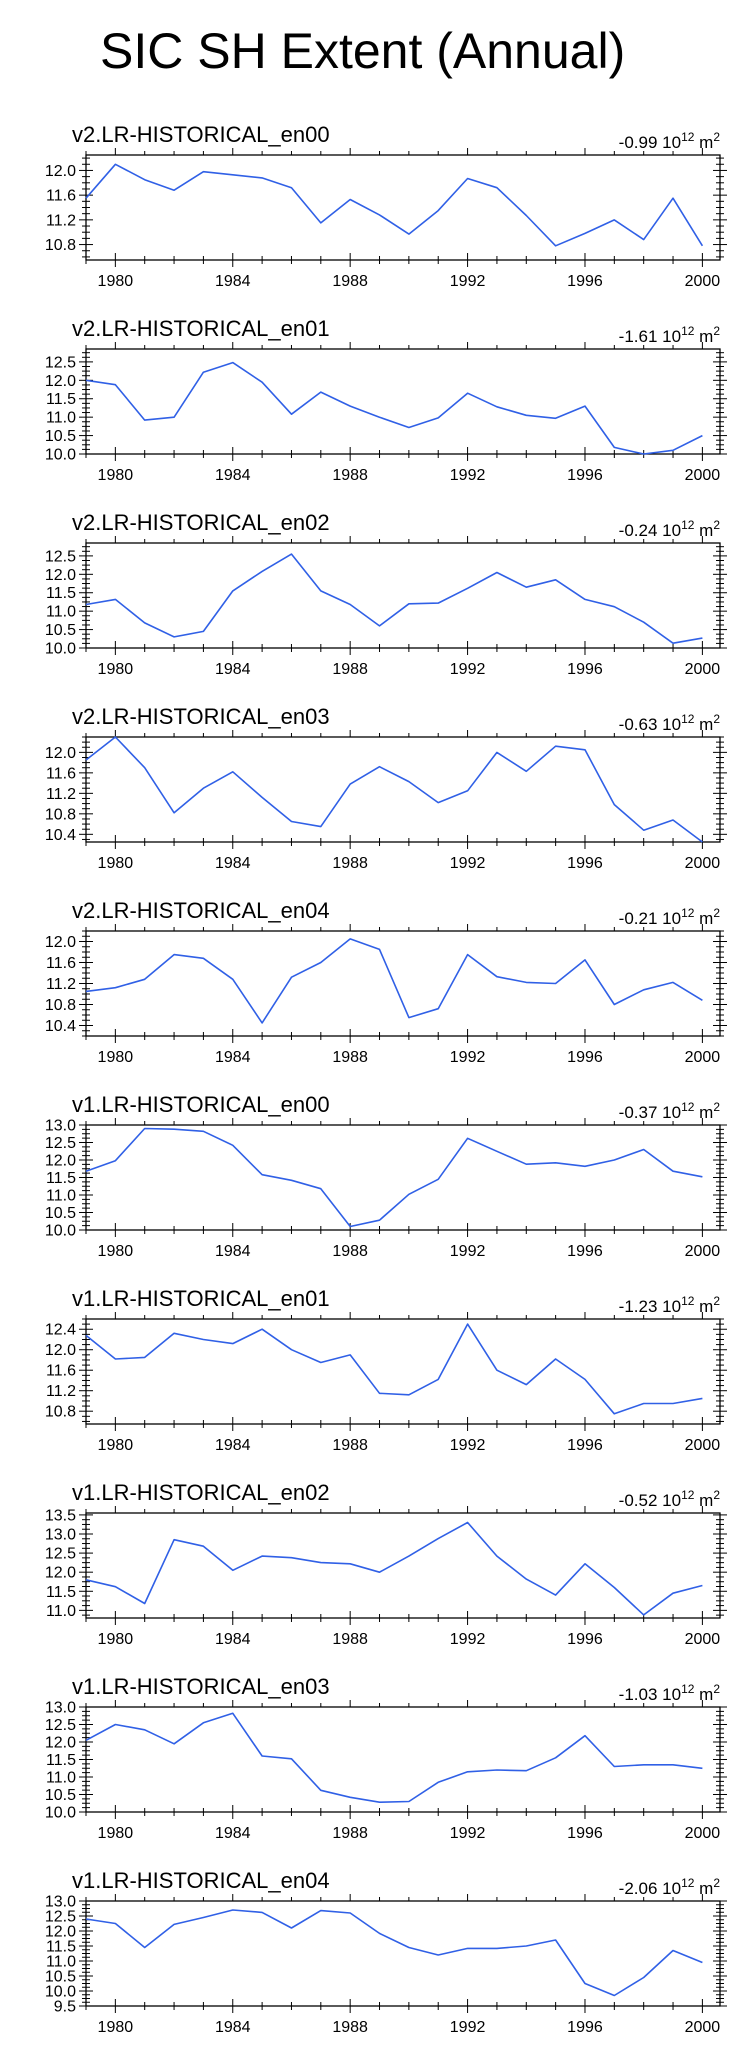 The height and width of the screenshot is (2072, 744). I want to click on y-tick-label: 11.6, so click(61, 773).